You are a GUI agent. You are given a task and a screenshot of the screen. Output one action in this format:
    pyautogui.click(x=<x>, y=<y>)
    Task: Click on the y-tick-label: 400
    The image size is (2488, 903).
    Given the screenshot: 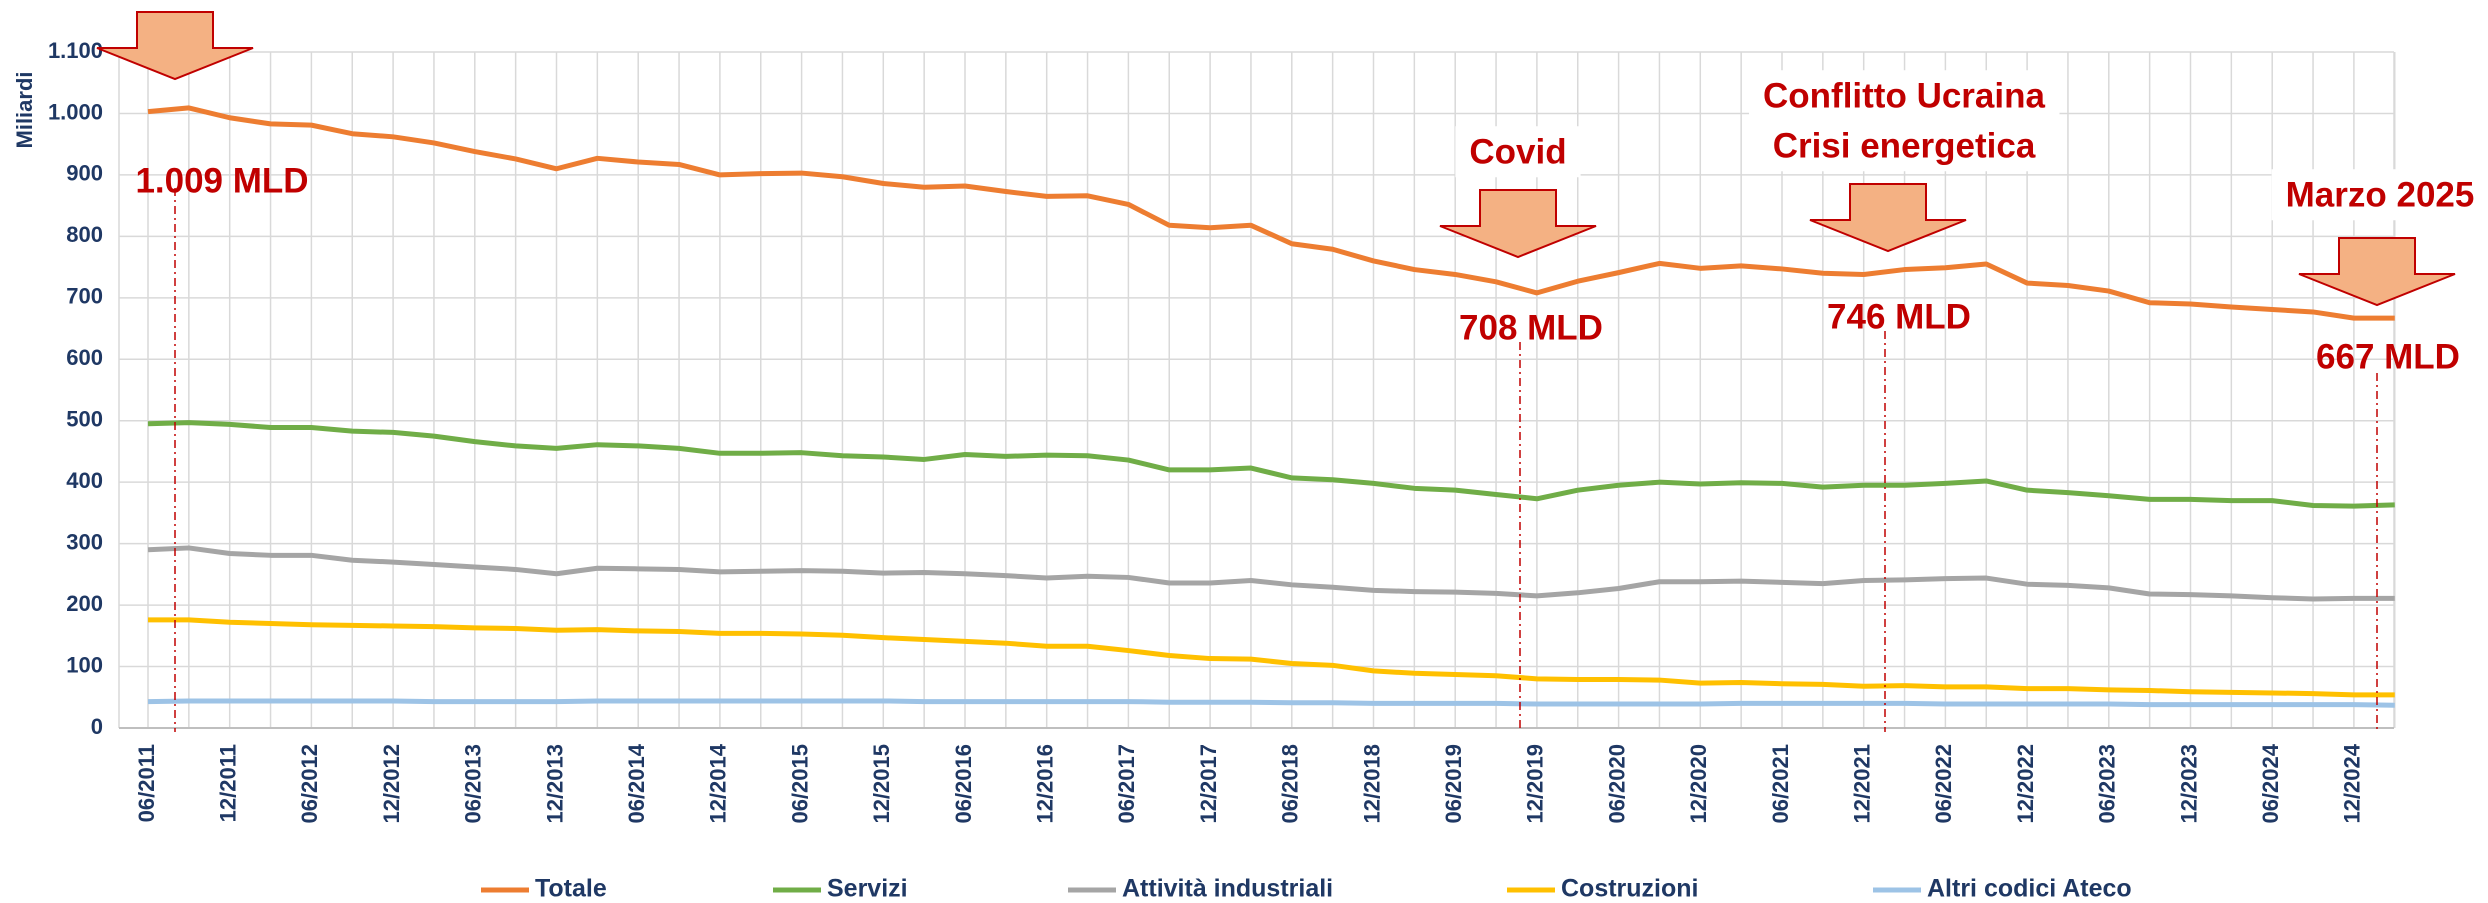 What is the action you would take?
    pyautogui.click(x=84, y=480)
    